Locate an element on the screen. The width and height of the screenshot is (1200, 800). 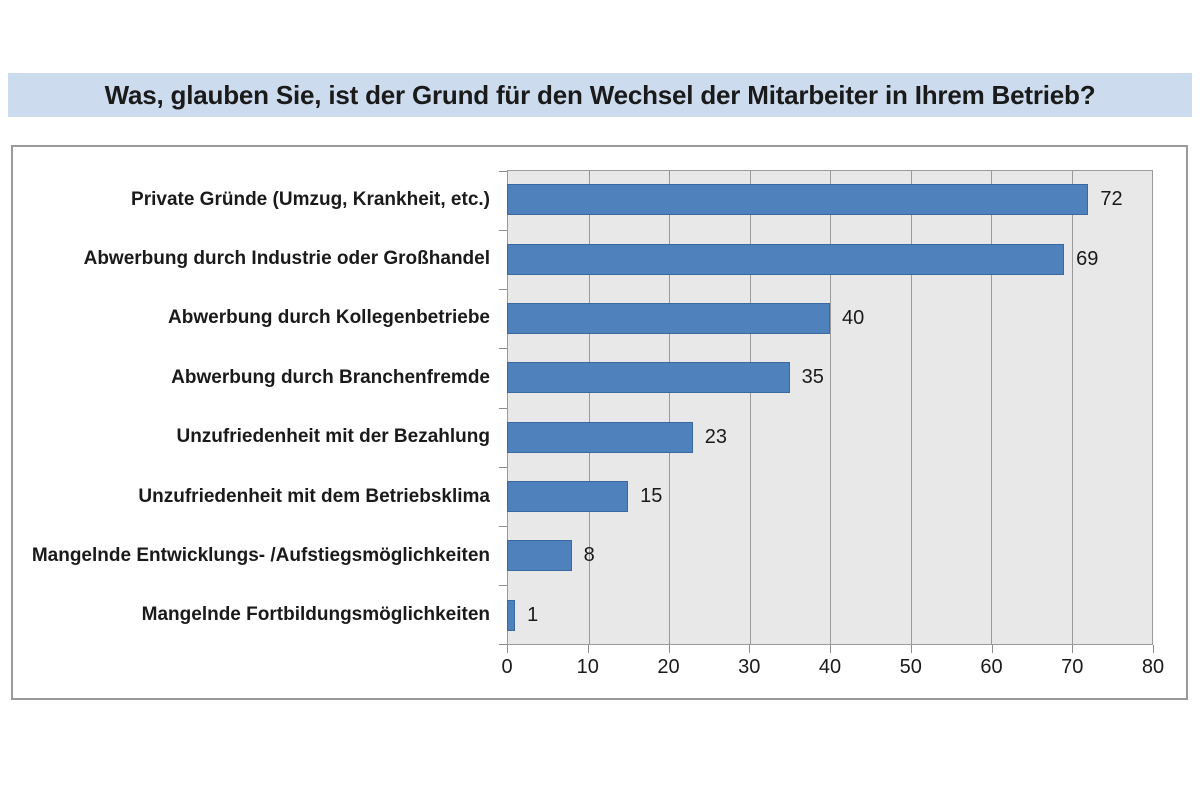
bar-row: Mangelnde Fortbildungsmöglichkeiten 1 is located at coordinates (599, 615).